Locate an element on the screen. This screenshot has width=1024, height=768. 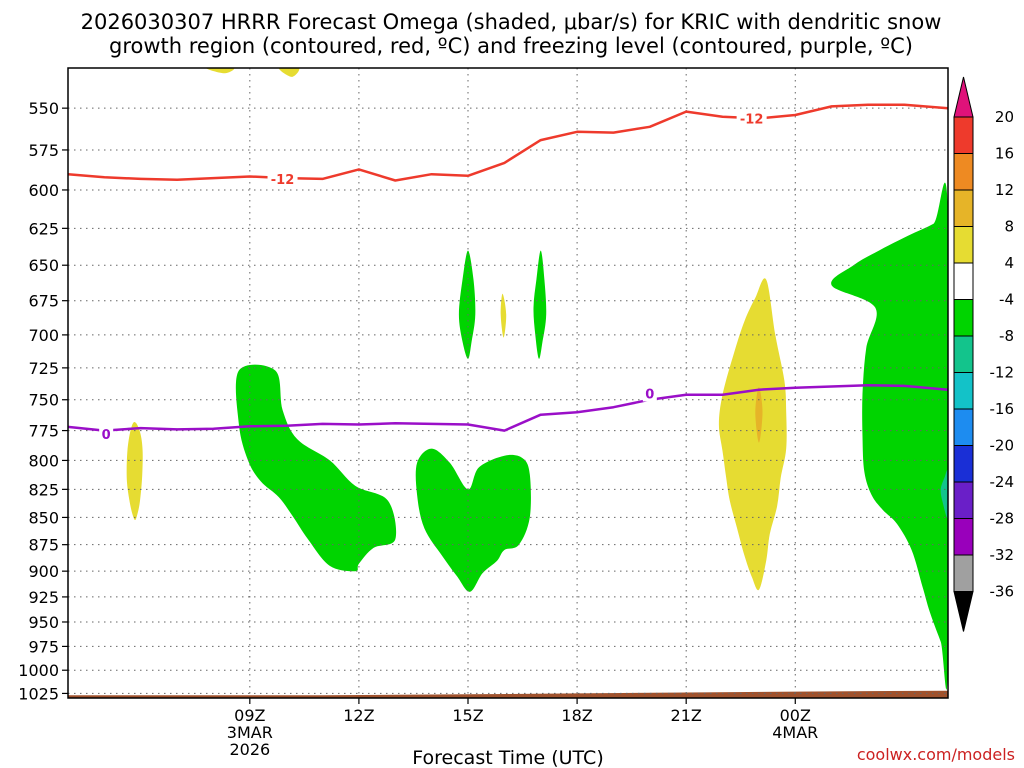
x-tick-label: 4MAR is located at coordinates (795, 732).